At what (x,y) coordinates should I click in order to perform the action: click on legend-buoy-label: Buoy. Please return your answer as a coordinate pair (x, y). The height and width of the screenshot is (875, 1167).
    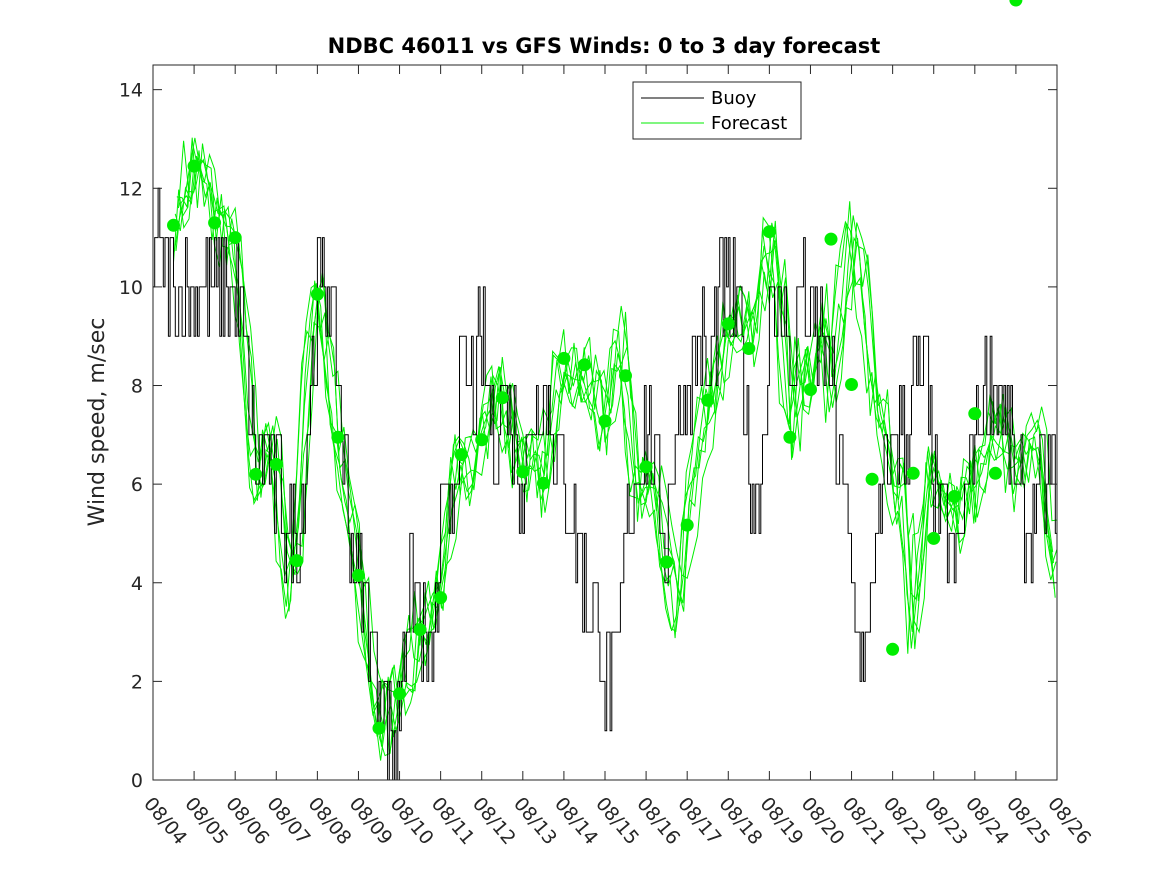
    Looking at the image, I should click on (734, 98).